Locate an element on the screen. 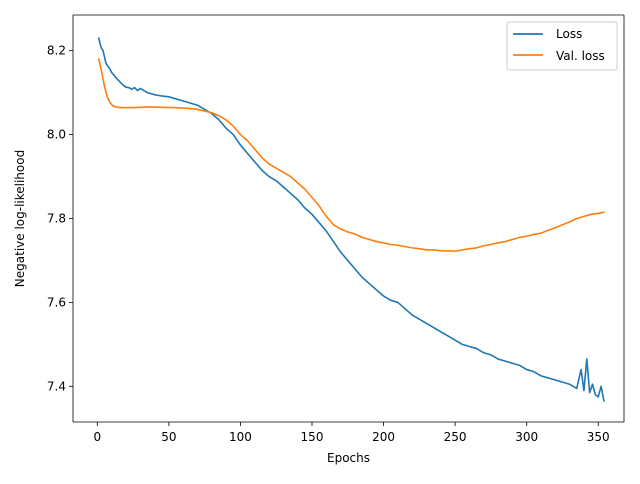 Image resolution: width=640 pixels, height=484 pixels. x-axis-ticks: 0 50 100 150 200 250 300 350 is located at coordinates (352, 433).